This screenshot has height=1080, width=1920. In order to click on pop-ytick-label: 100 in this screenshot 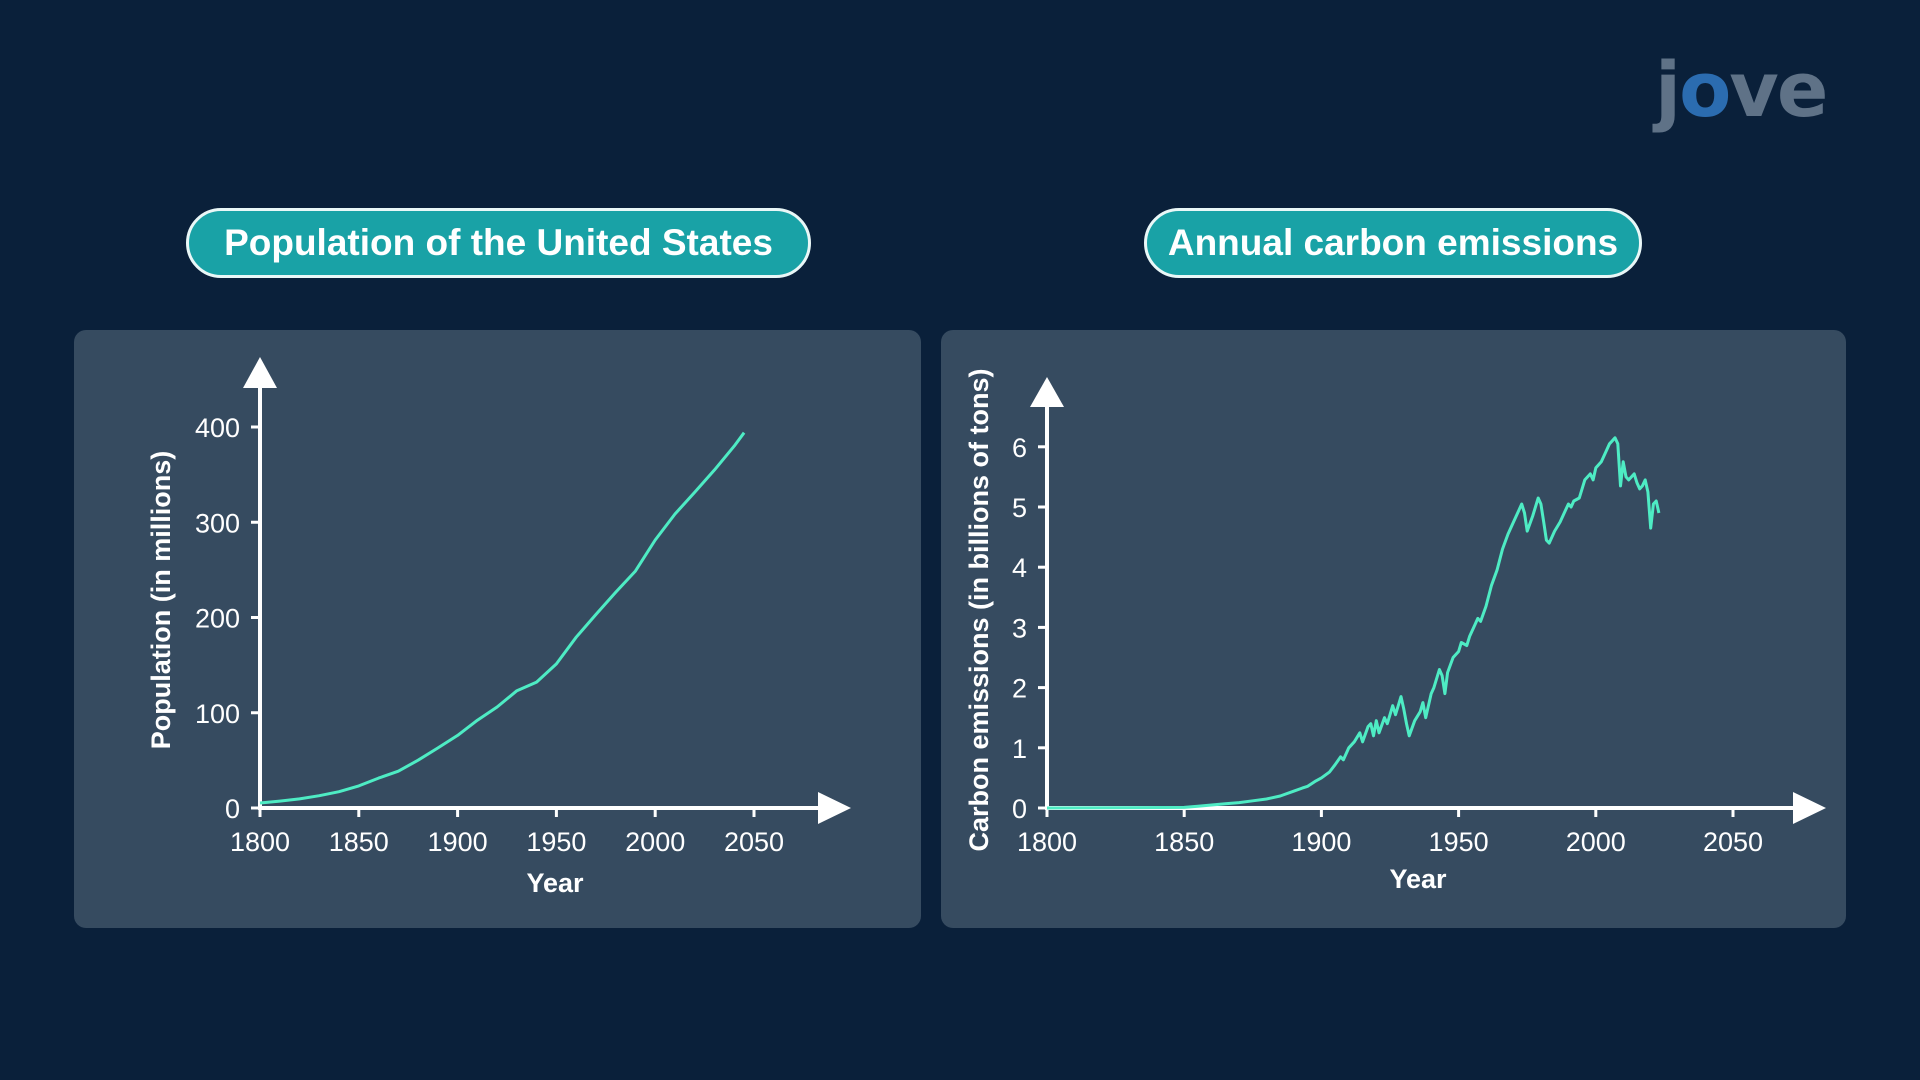, I will do `click(217, 714)`.